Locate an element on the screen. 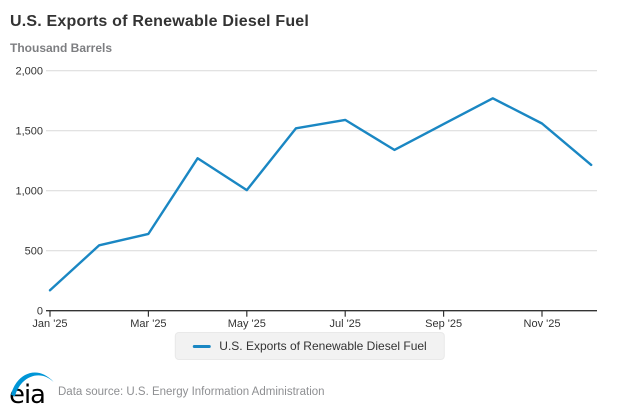  legend-line-swatch is located at coordinates (201, 346).